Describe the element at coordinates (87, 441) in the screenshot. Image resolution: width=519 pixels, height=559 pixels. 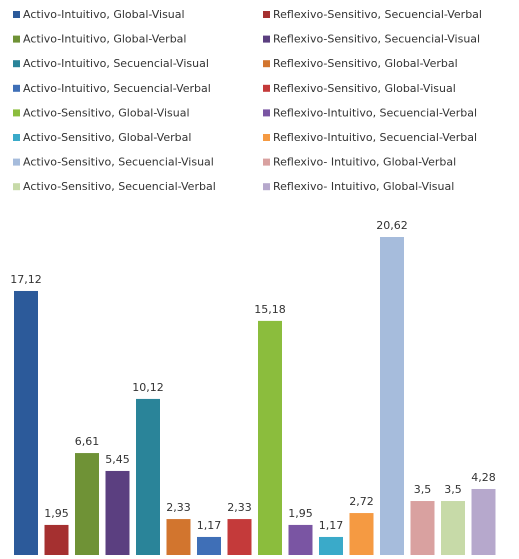
I see `value-label: 6,61` at that location.